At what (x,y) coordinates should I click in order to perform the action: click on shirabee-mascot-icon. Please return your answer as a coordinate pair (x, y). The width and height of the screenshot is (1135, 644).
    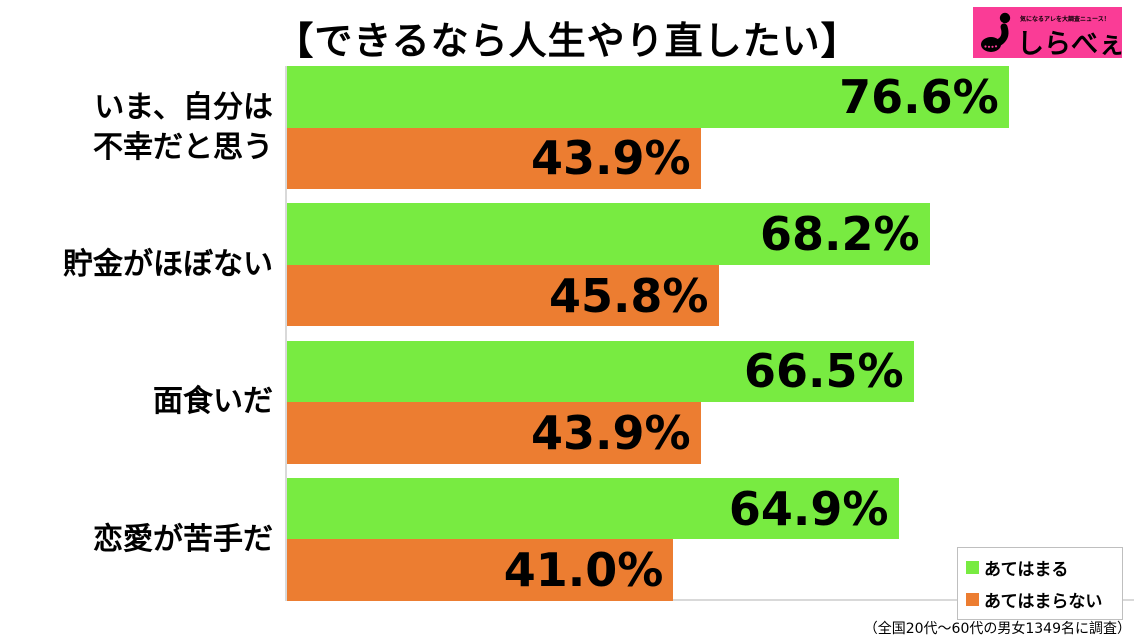
    Looking at the image, I should click on (996, 32).